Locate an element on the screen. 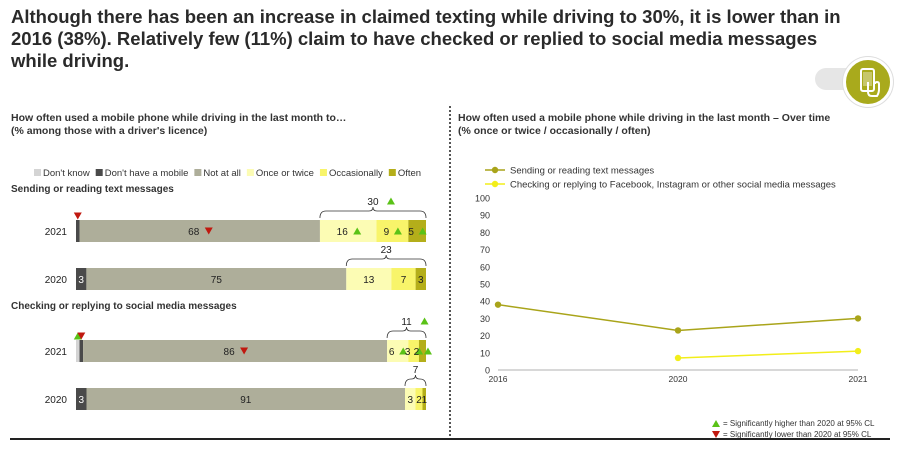  y-tick-label: 80 is located at coordinates (485, 233).